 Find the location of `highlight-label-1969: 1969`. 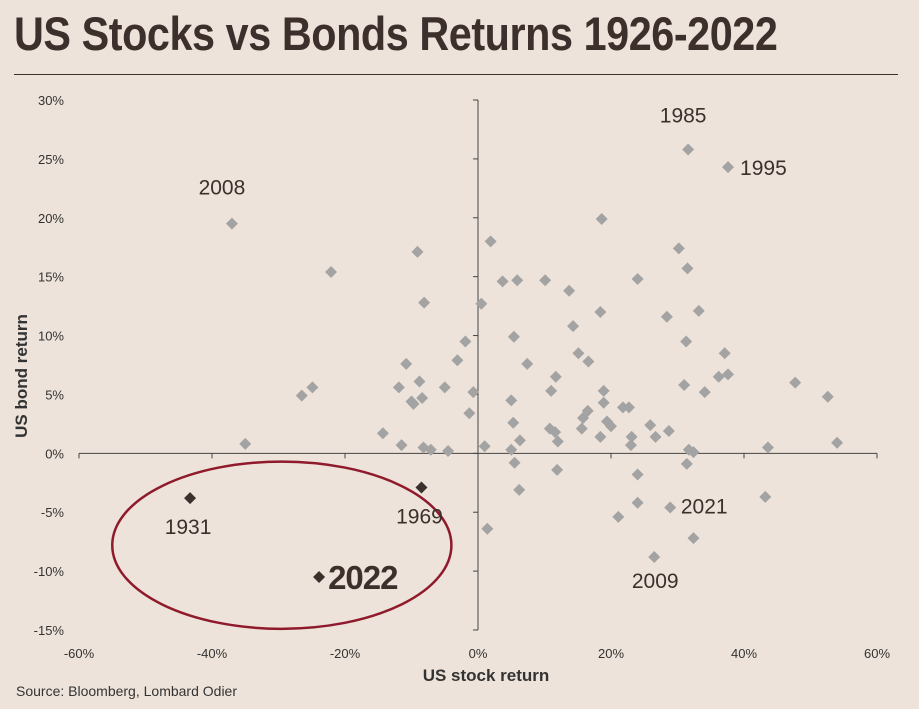

highlight-label-1969: 1969 is located at coordinates (419, 516).